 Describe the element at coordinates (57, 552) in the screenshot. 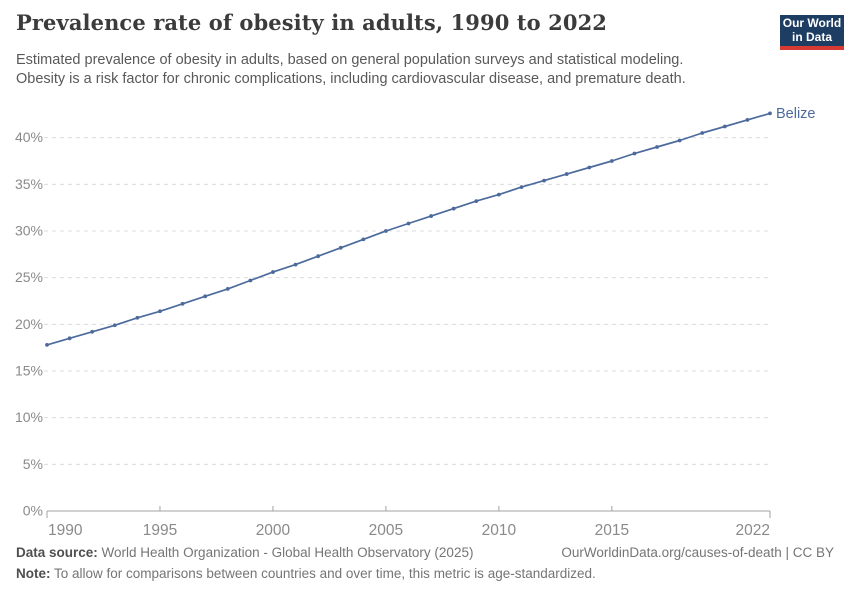

I see `data-source-label: Data source:` at that location.